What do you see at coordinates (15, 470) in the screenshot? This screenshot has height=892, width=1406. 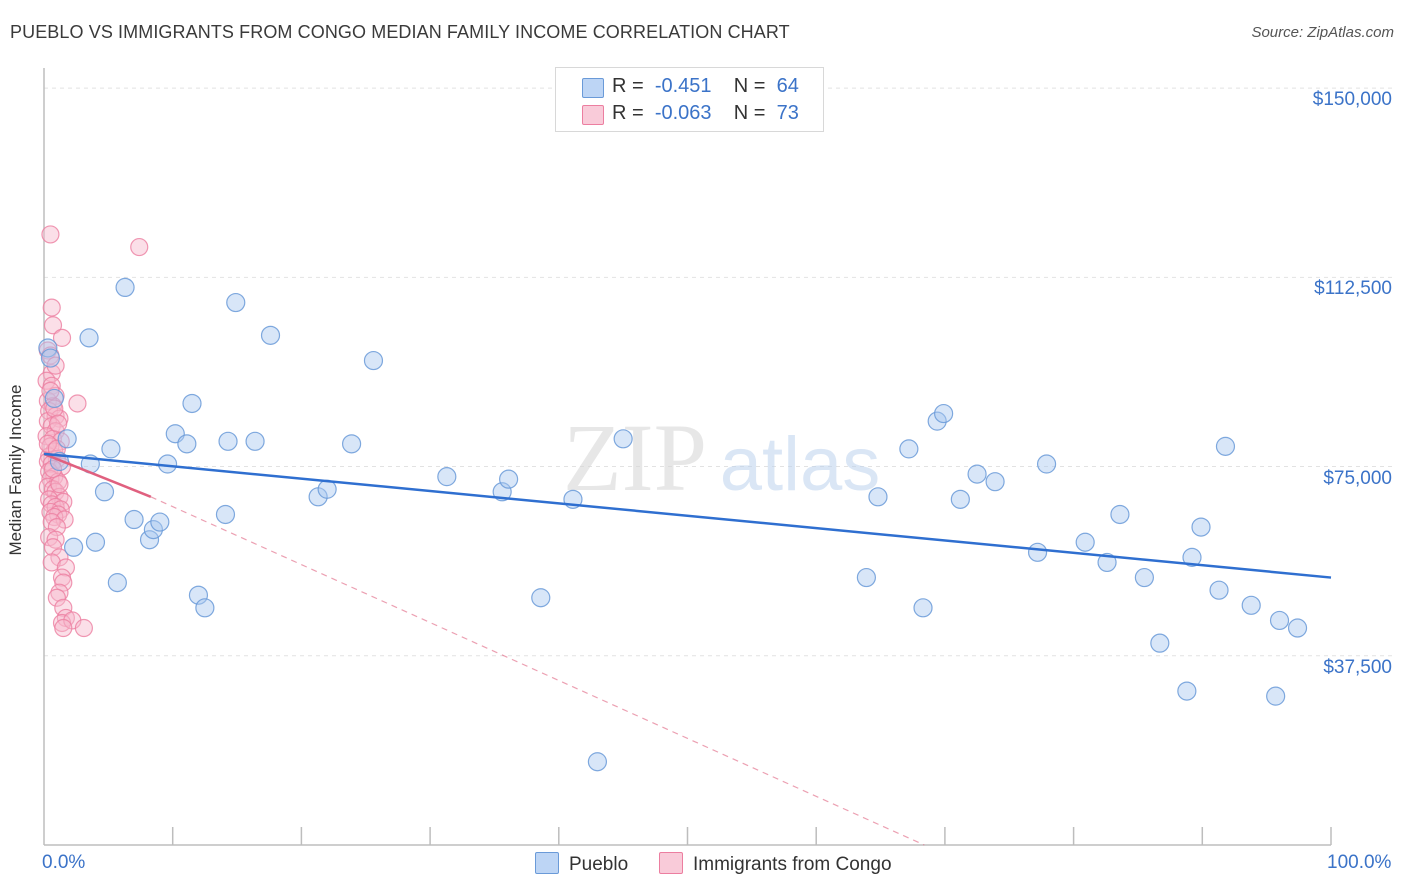 I see `y-axis-label: Median Family Income` at bounding box center [15, 470].